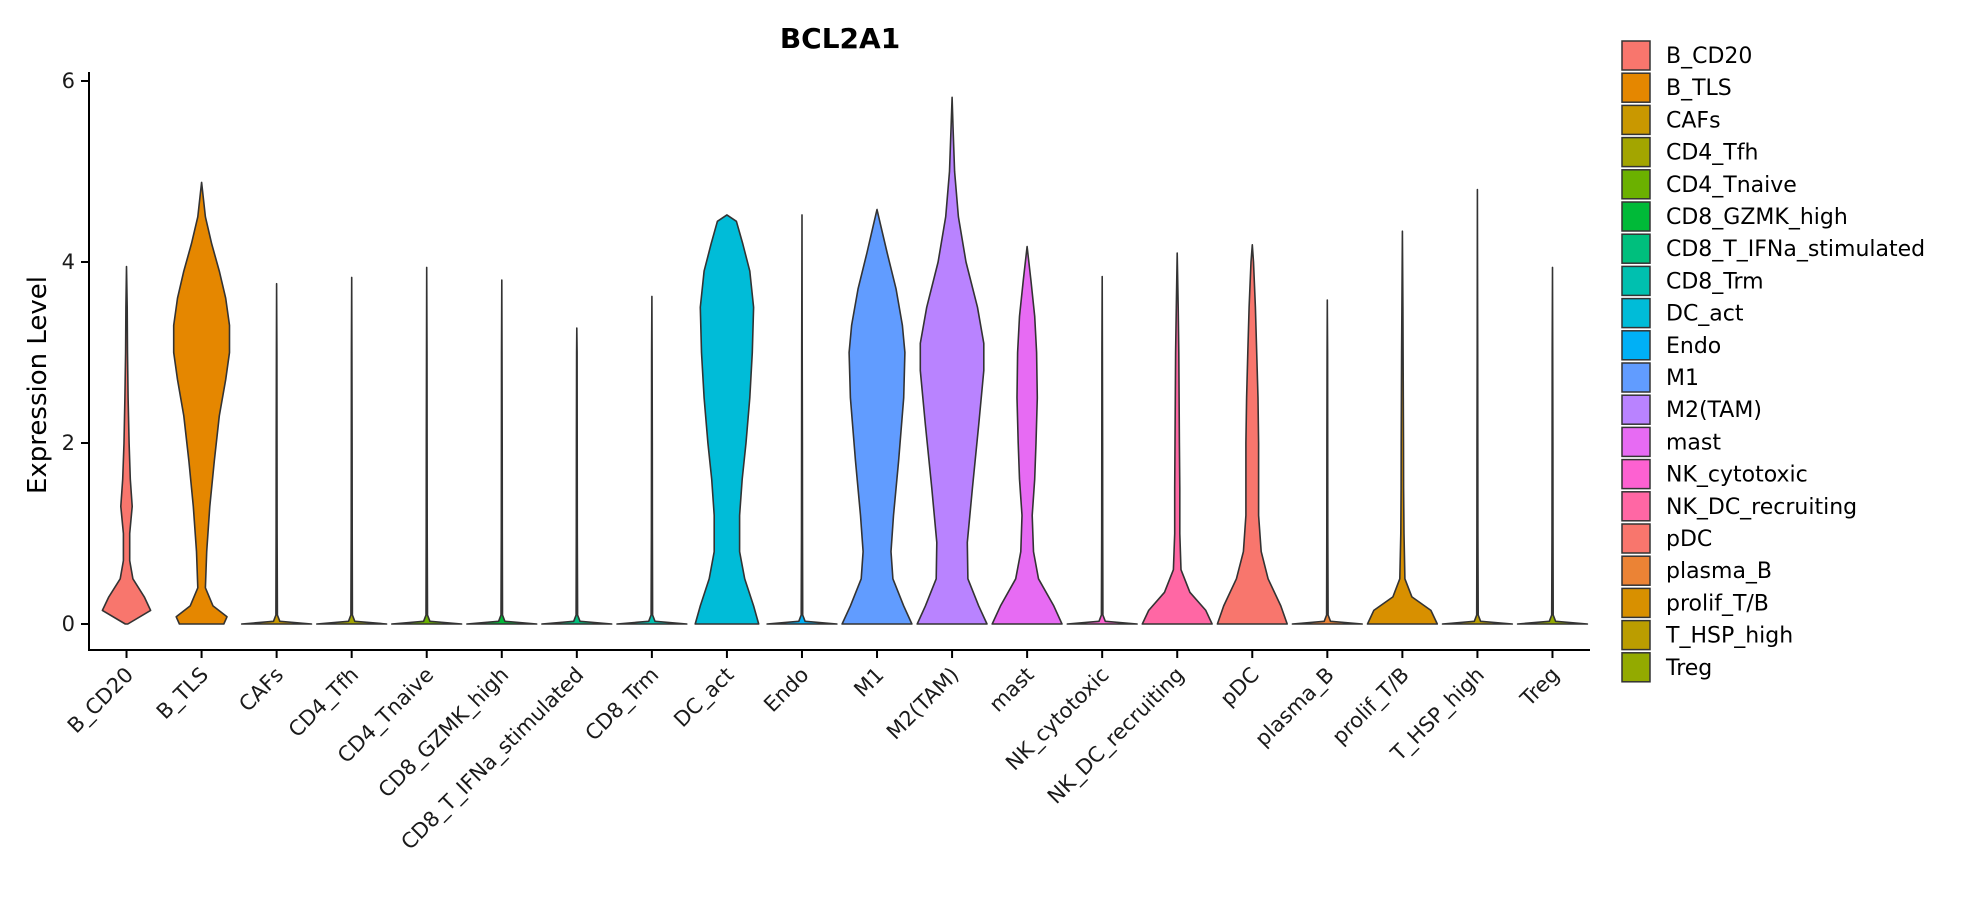 This screenshot has width=1965, height=900. Describe the element at coordinates (1715, 281) in the screenshot. I see `legend-label: CD8_Trm` at that location.